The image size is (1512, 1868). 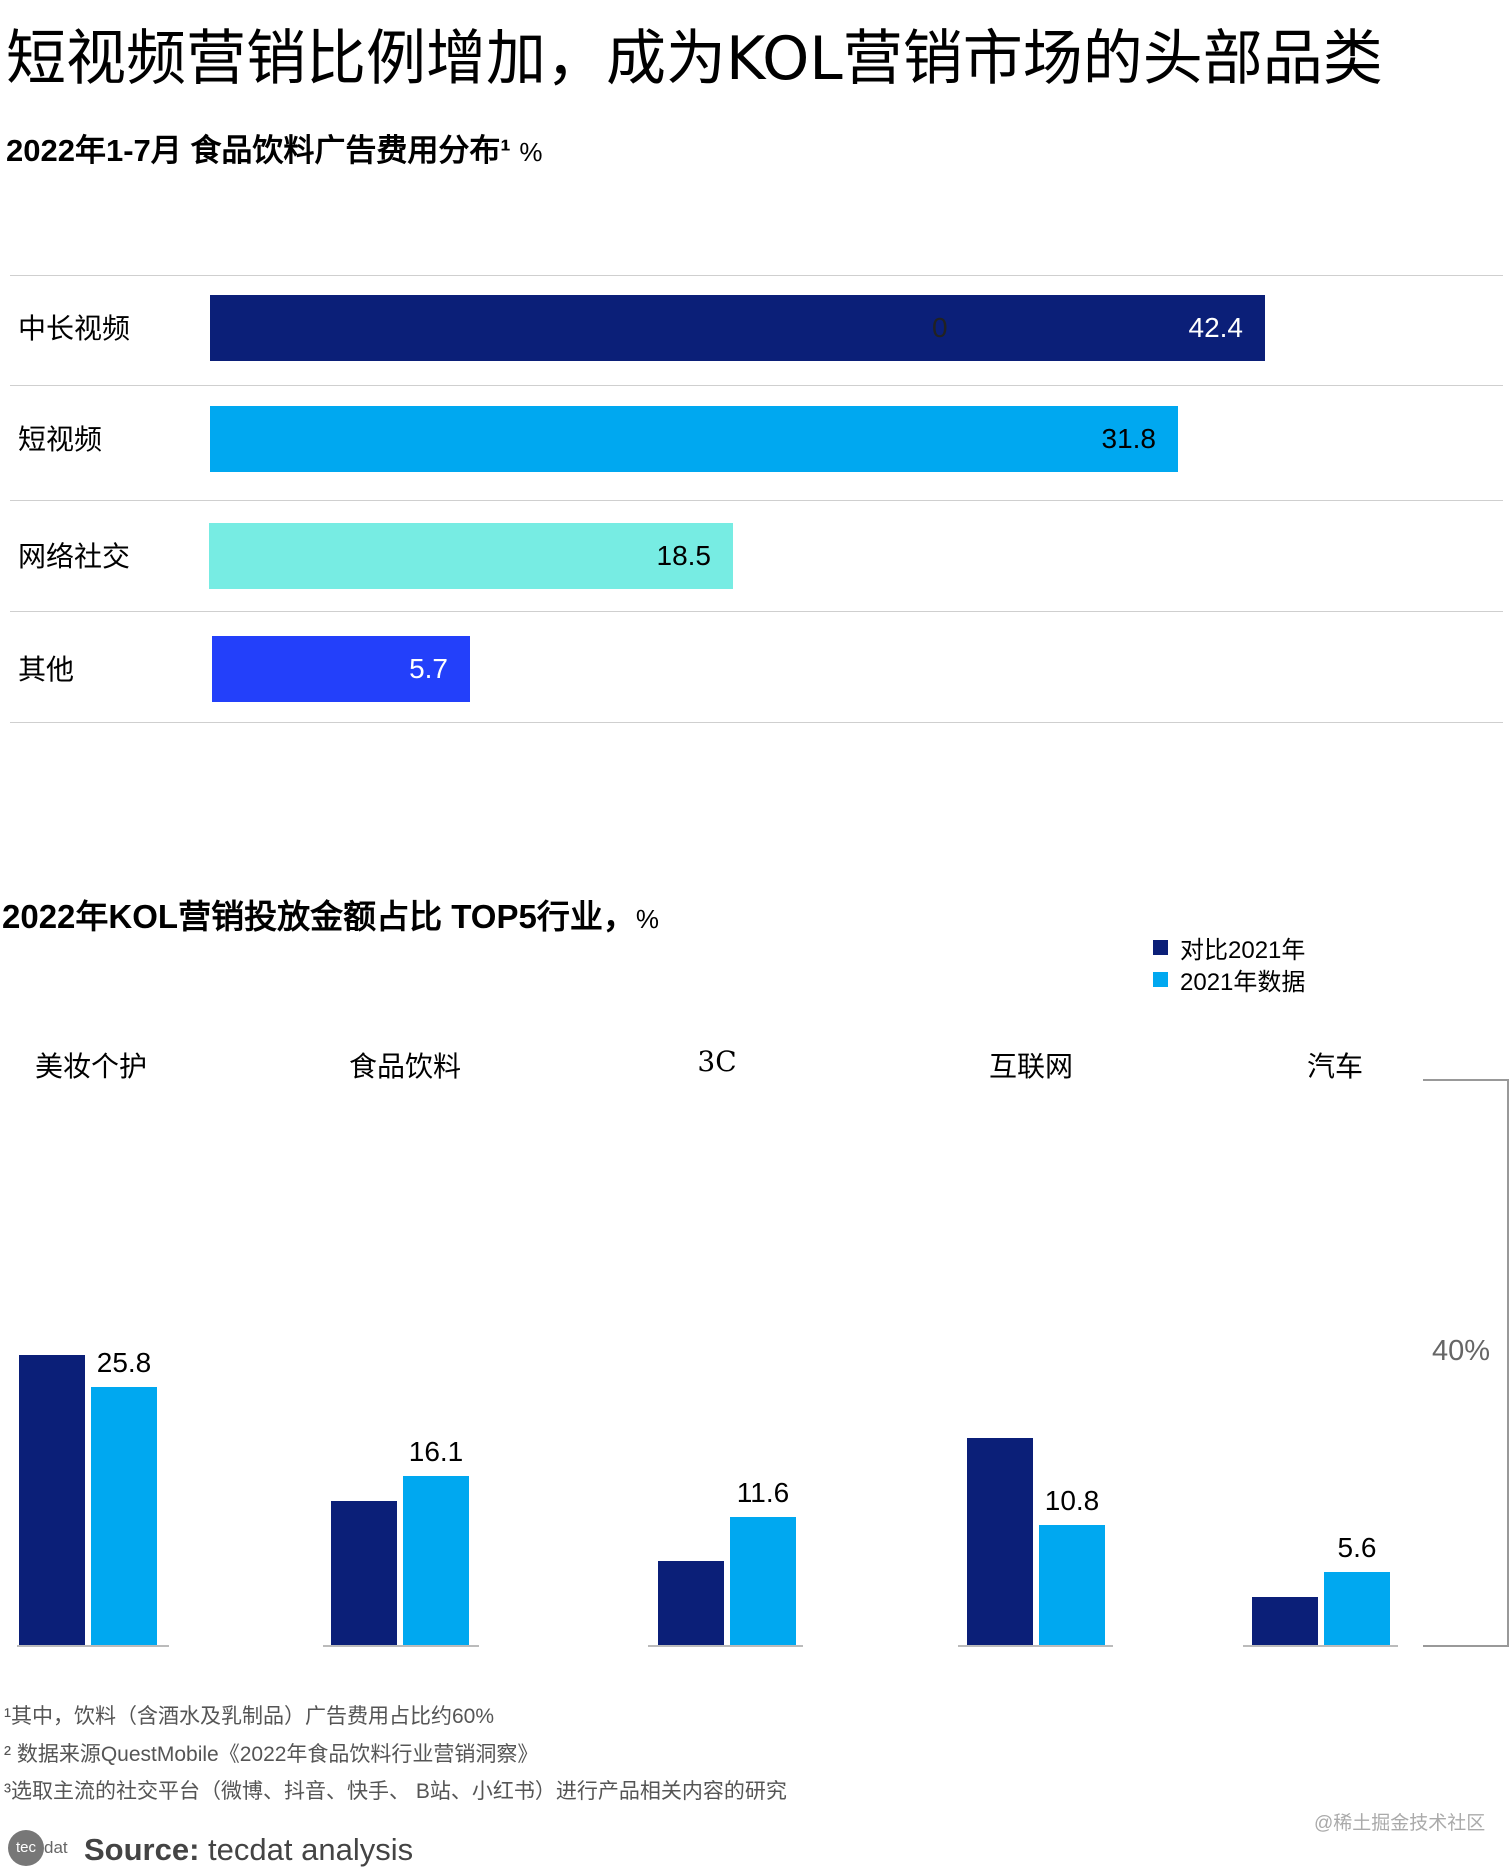 I want to click on chart1-title: 2022年1-7月 食品饮料广告费用分布¹ %, so click(x=274, y=150).